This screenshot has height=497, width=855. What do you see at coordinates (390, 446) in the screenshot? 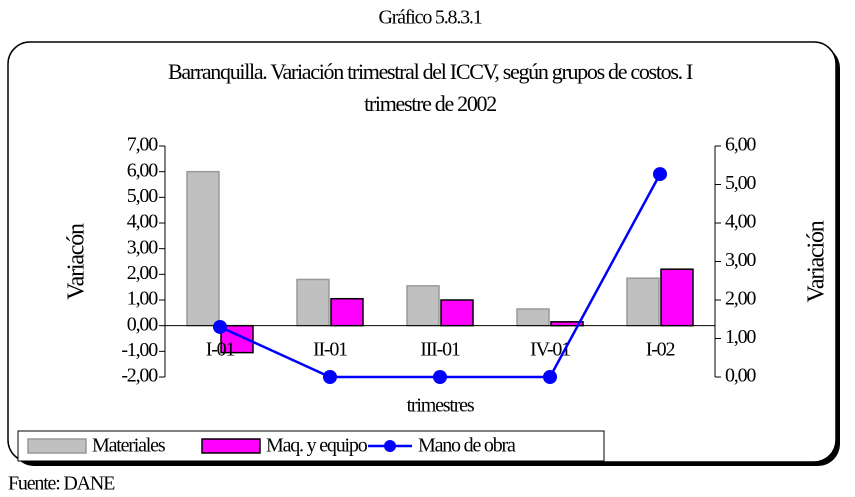
I see `legend-marker` at bounding box center [390, 446].